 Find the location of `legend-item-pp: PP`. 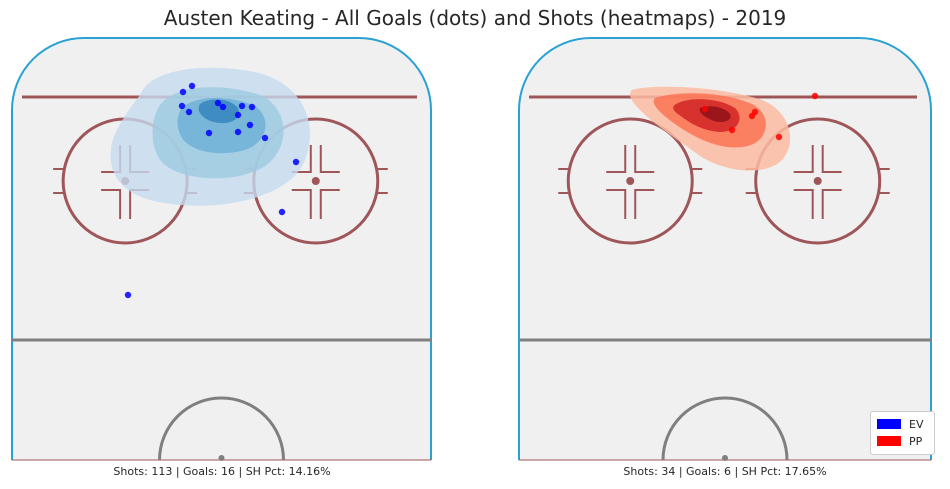

legend-item-pp: PP is located at coordinates (899, 441).